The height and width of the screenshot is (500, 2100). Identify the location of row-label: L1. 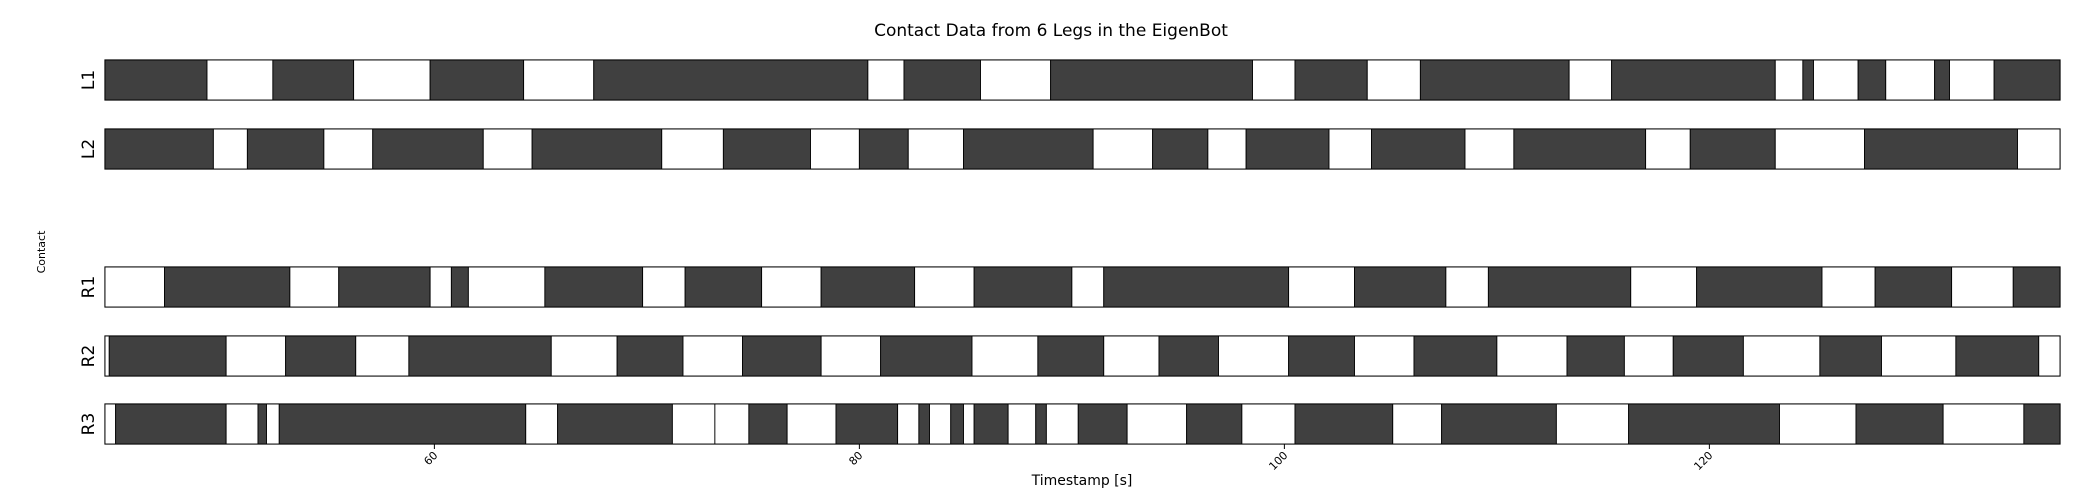
(89, 80).